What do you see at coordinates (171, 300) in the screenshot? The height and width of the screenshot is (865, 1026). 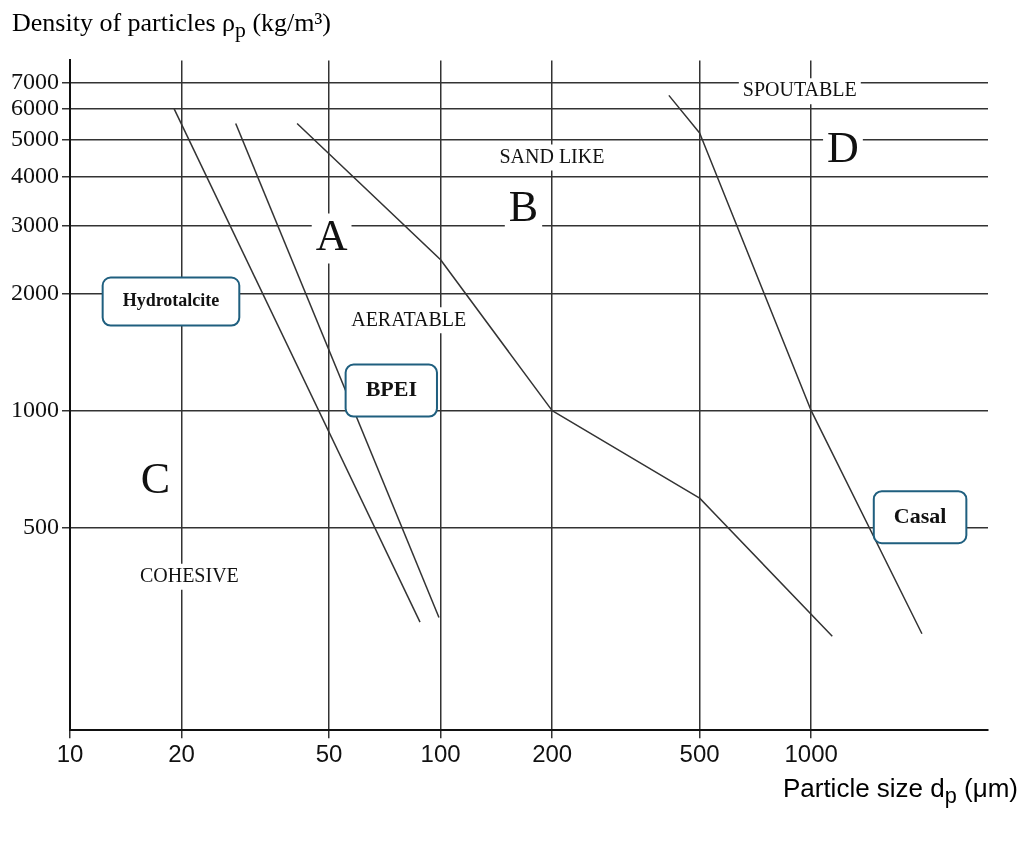 I see `annotation: Hydrotalcite` at bounding box center [171, 300].